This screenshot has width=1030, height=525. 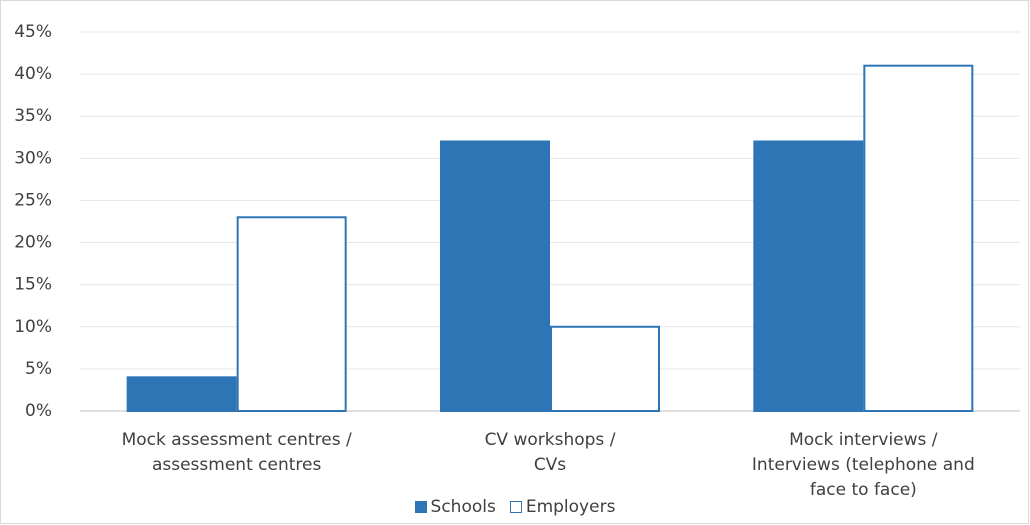 What do you see at coordinates (33, 200) in the screenshot?
I see `y-tick-label: 25%` at bounding box center [33, 200].